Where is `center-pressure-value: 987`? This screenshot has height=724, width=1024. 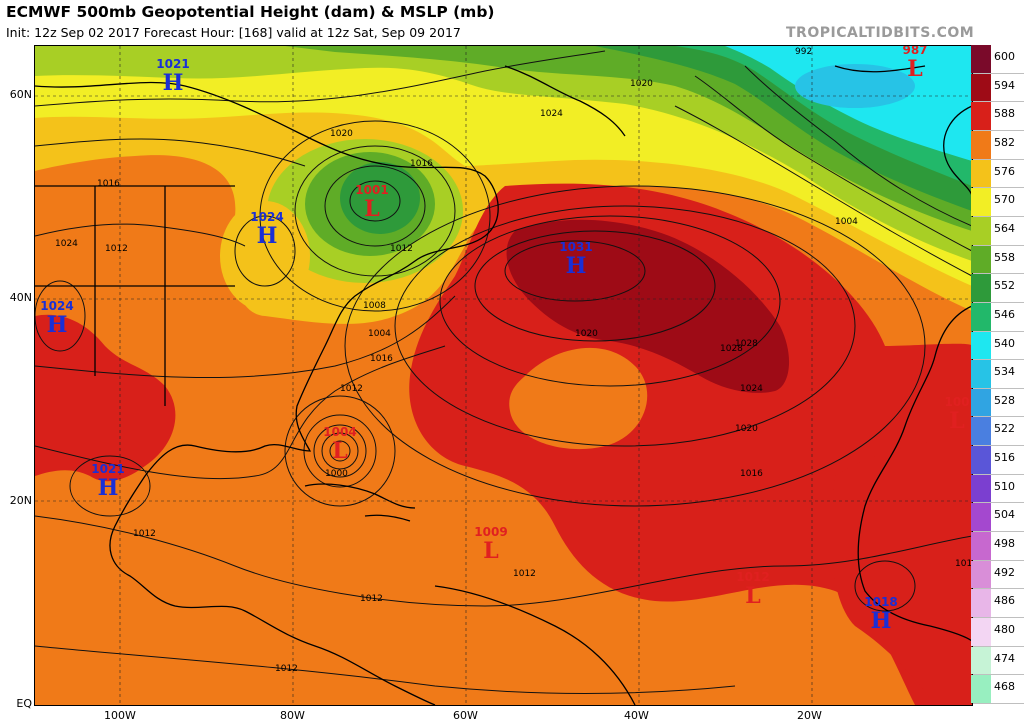 center-pressure-value: 987 is located at coordinates (914, 51).